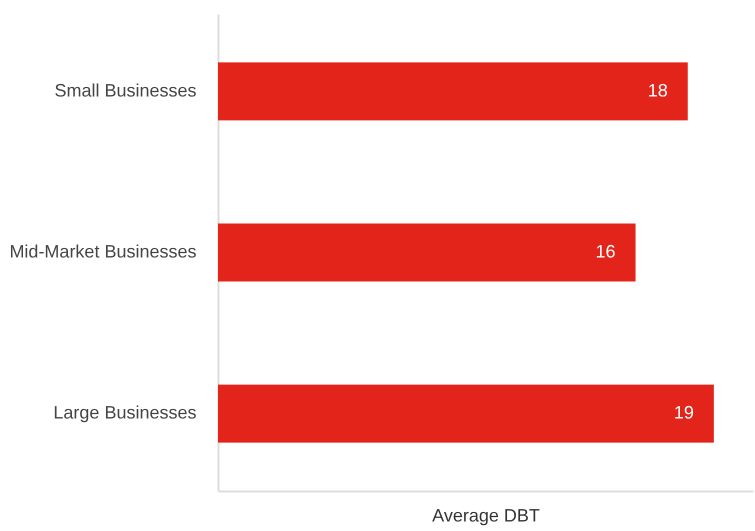 Image resolution: width=755 pixels, height=531 pixels. Describe the element at coordinates (606, 252) in the screenshot. I see `data-label: 16` at that location.